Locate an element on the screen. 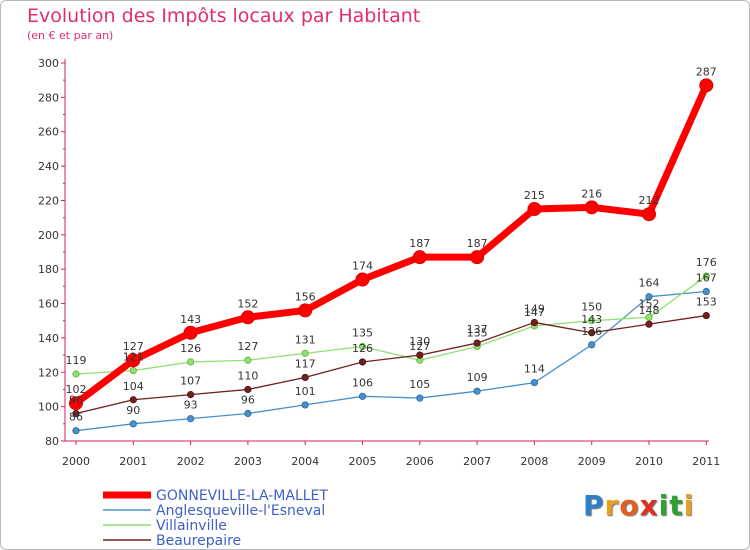 Image resolution: width=750 pixels, height=550 pixels. data-label-1: 136 is located at coordinates (591, 331).